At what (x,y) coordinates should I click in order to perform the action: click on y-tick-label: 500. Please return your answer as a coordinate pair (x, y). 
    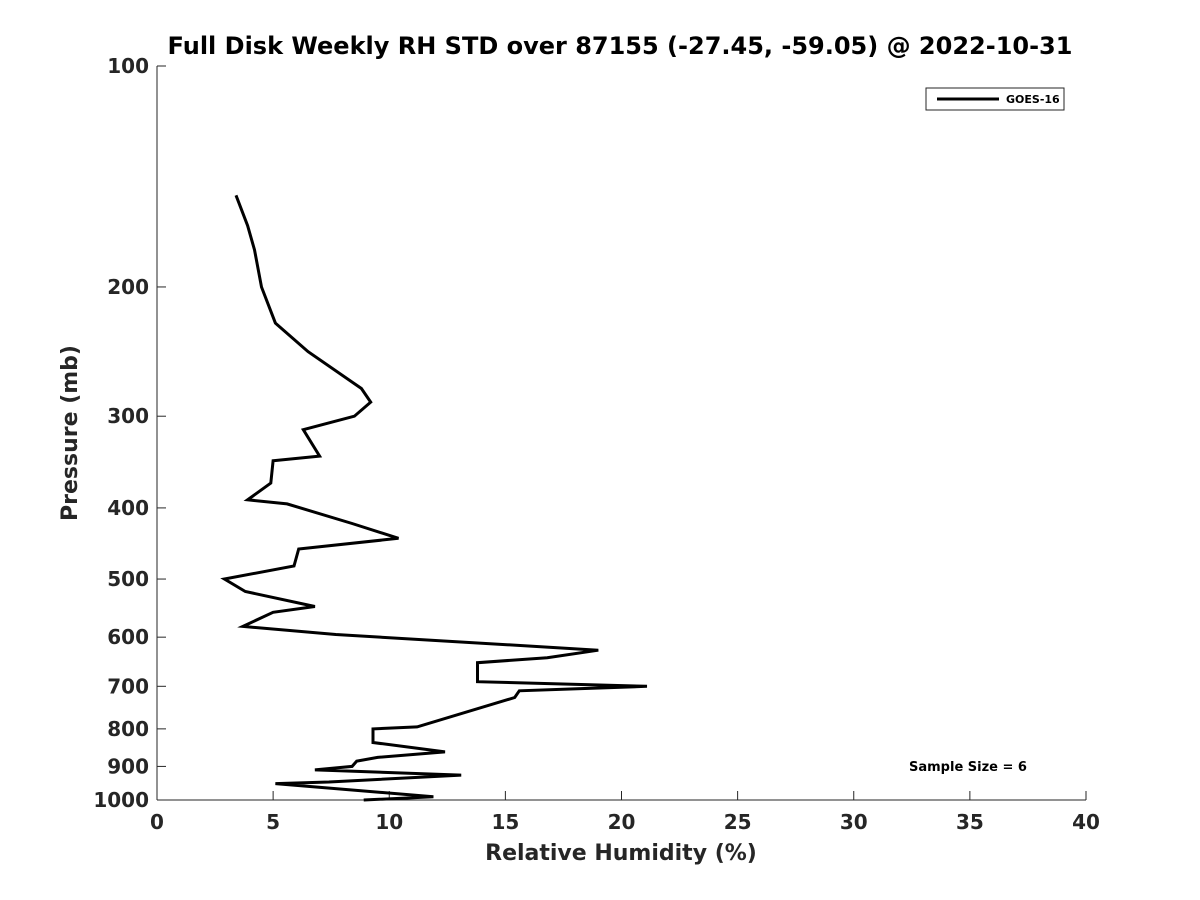
    Looking at the image, I should click on (128, 579).